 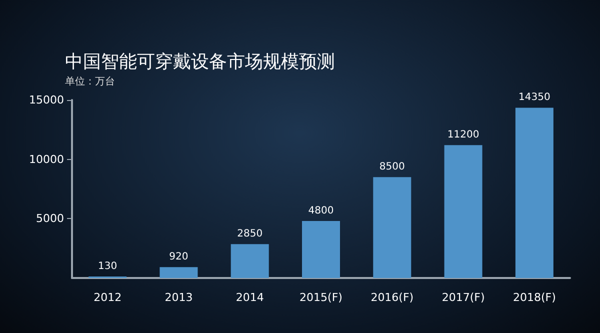 I want to click on x-tick-label: 2015(F), so click(x=321, y=297).